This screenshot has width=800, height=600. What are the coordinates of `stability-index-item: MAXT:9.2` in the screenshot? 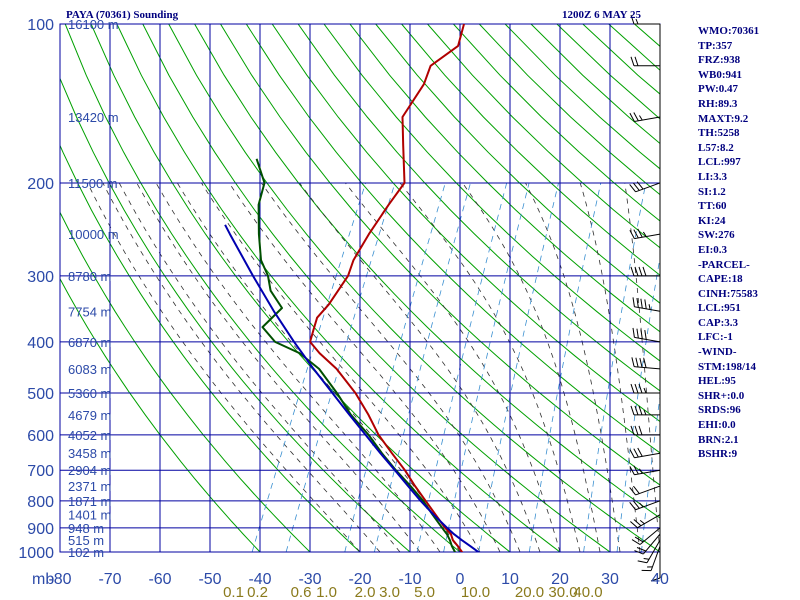 It's located at (723, 118).